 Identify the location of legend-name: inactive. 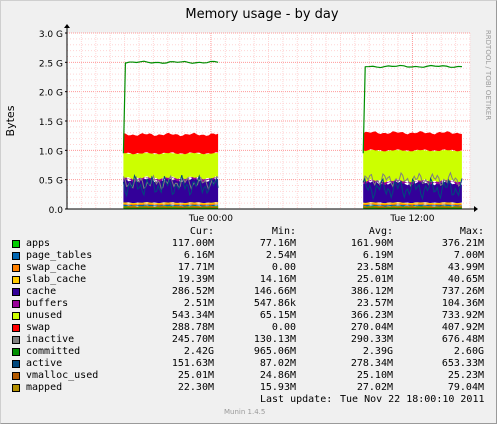
(50, 339).